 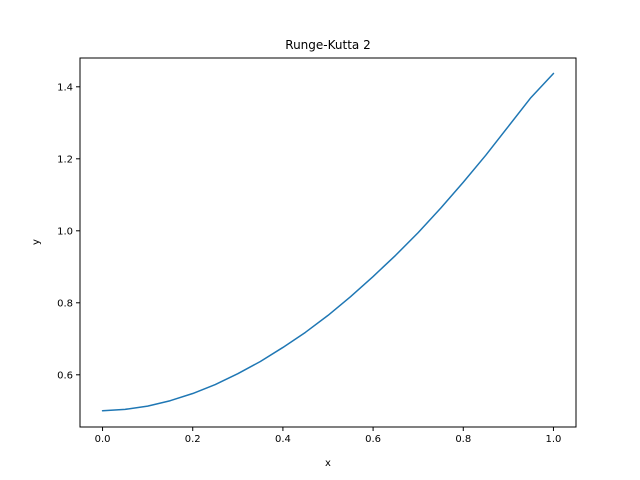 What do you see at coordinates (65, 159) in the screenshot?
I see `y-tick-label: 1.2` at bounding box center [65, 159].